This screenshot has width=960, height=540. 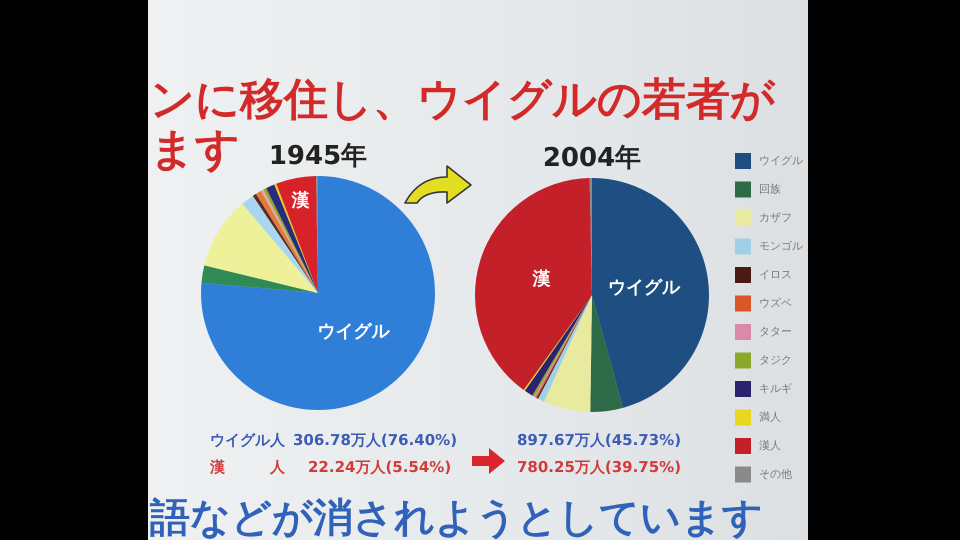 What do you see at coordinates (354, 331) in the screenshot?
I see `slice-label: ウイグル` at bounding box center [354, 331].